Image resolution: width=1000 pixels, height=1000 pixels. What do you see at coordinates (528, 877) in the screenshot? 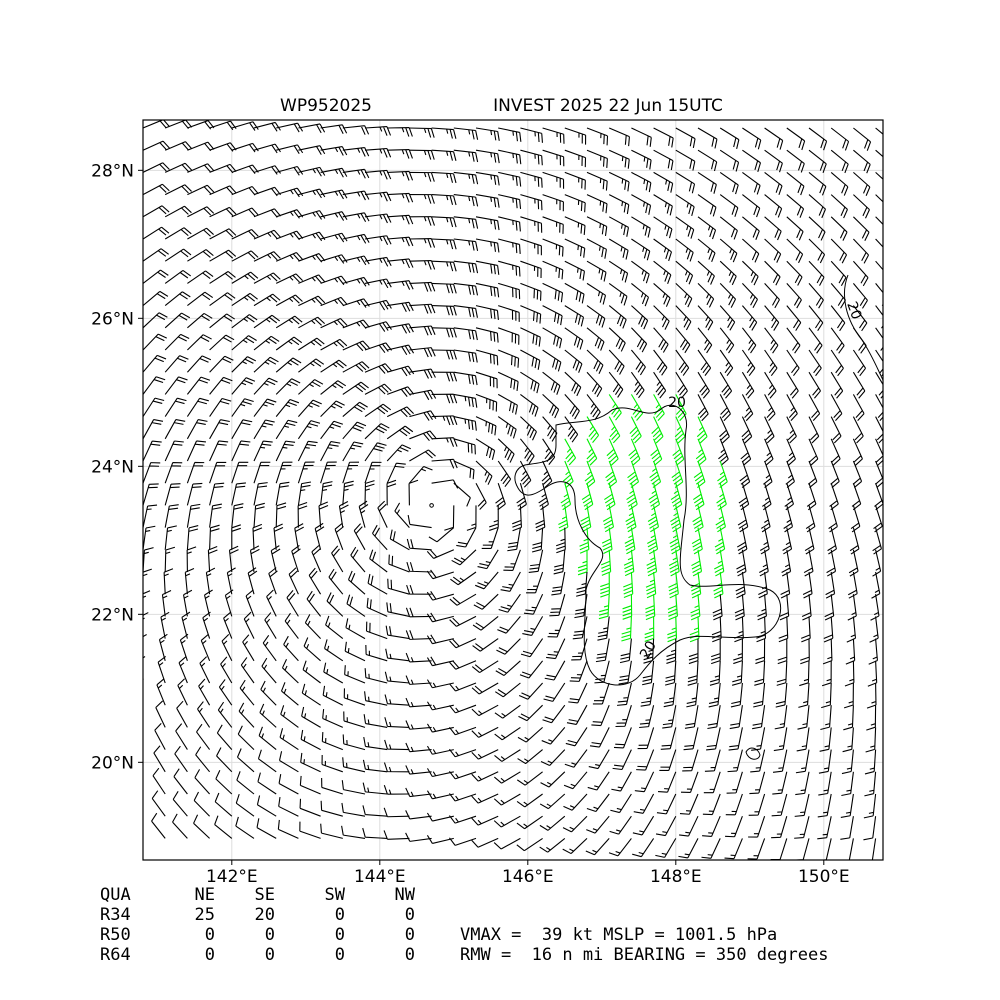
I see `x-tick-label: 146°E` at bounding box center [528, 877].